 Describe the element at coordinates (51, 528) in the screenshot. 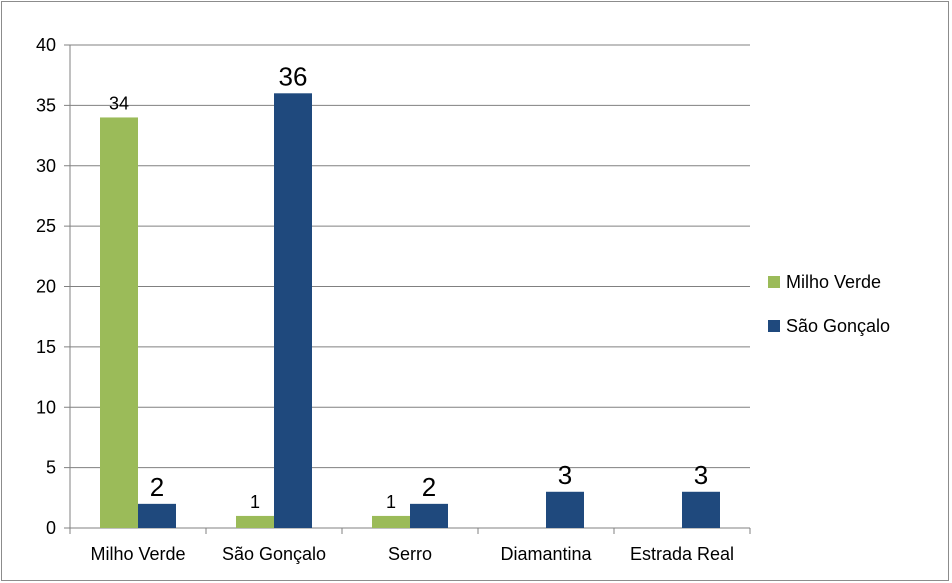

I see `y-tick-label: 0` at that location.